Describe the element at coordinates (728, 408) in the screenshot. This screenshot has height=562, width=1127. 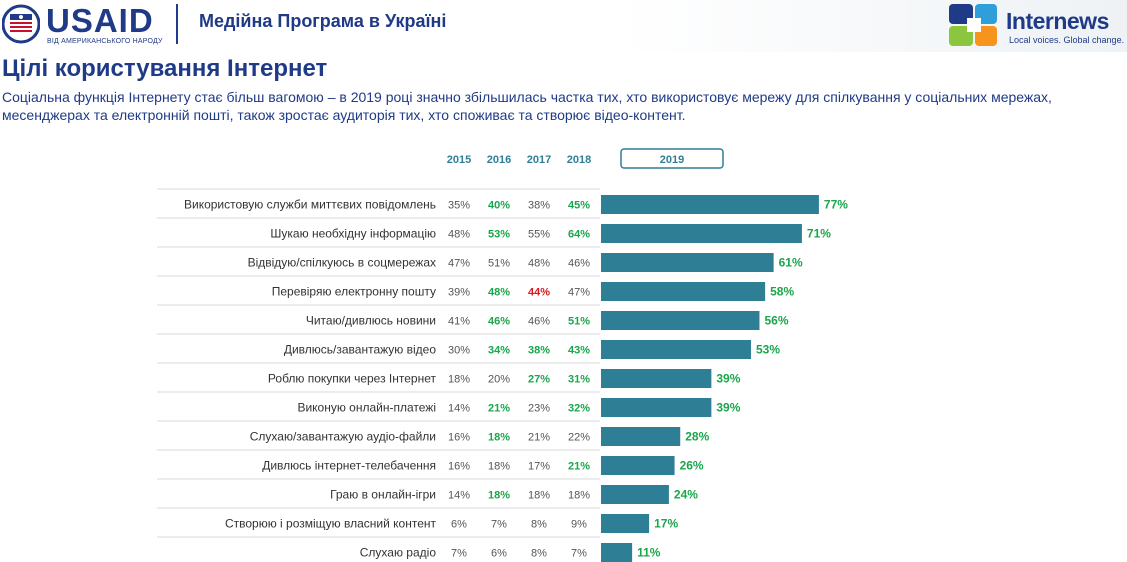
I see `bar-value-label: 39%` at that location.